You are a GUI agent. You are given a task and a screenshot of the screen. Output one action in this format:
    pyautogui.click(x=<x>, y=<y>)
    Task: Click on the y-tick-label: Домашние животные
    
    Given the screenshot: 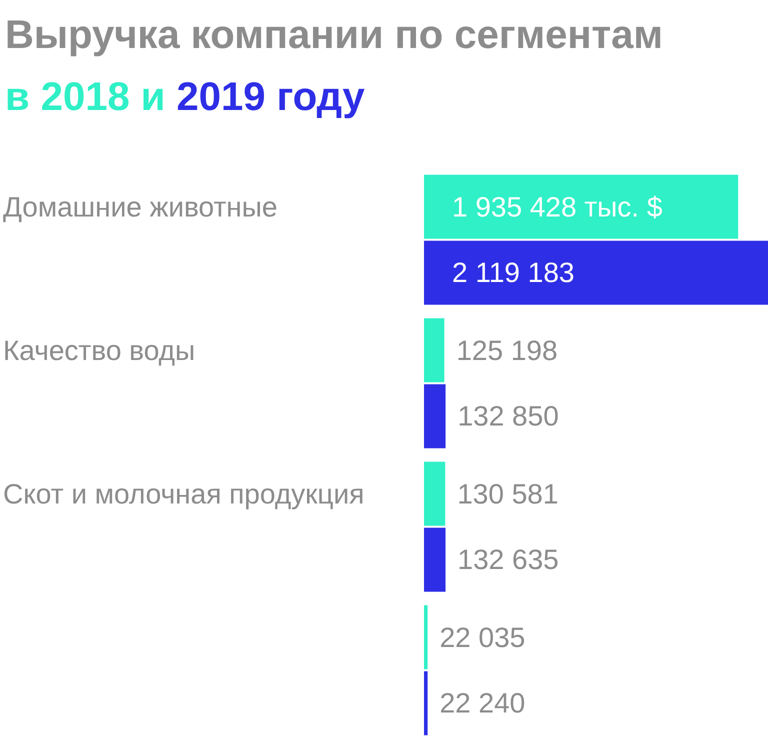 What is the action you would take?
    pyautogui.click(x=140, y=206)
    